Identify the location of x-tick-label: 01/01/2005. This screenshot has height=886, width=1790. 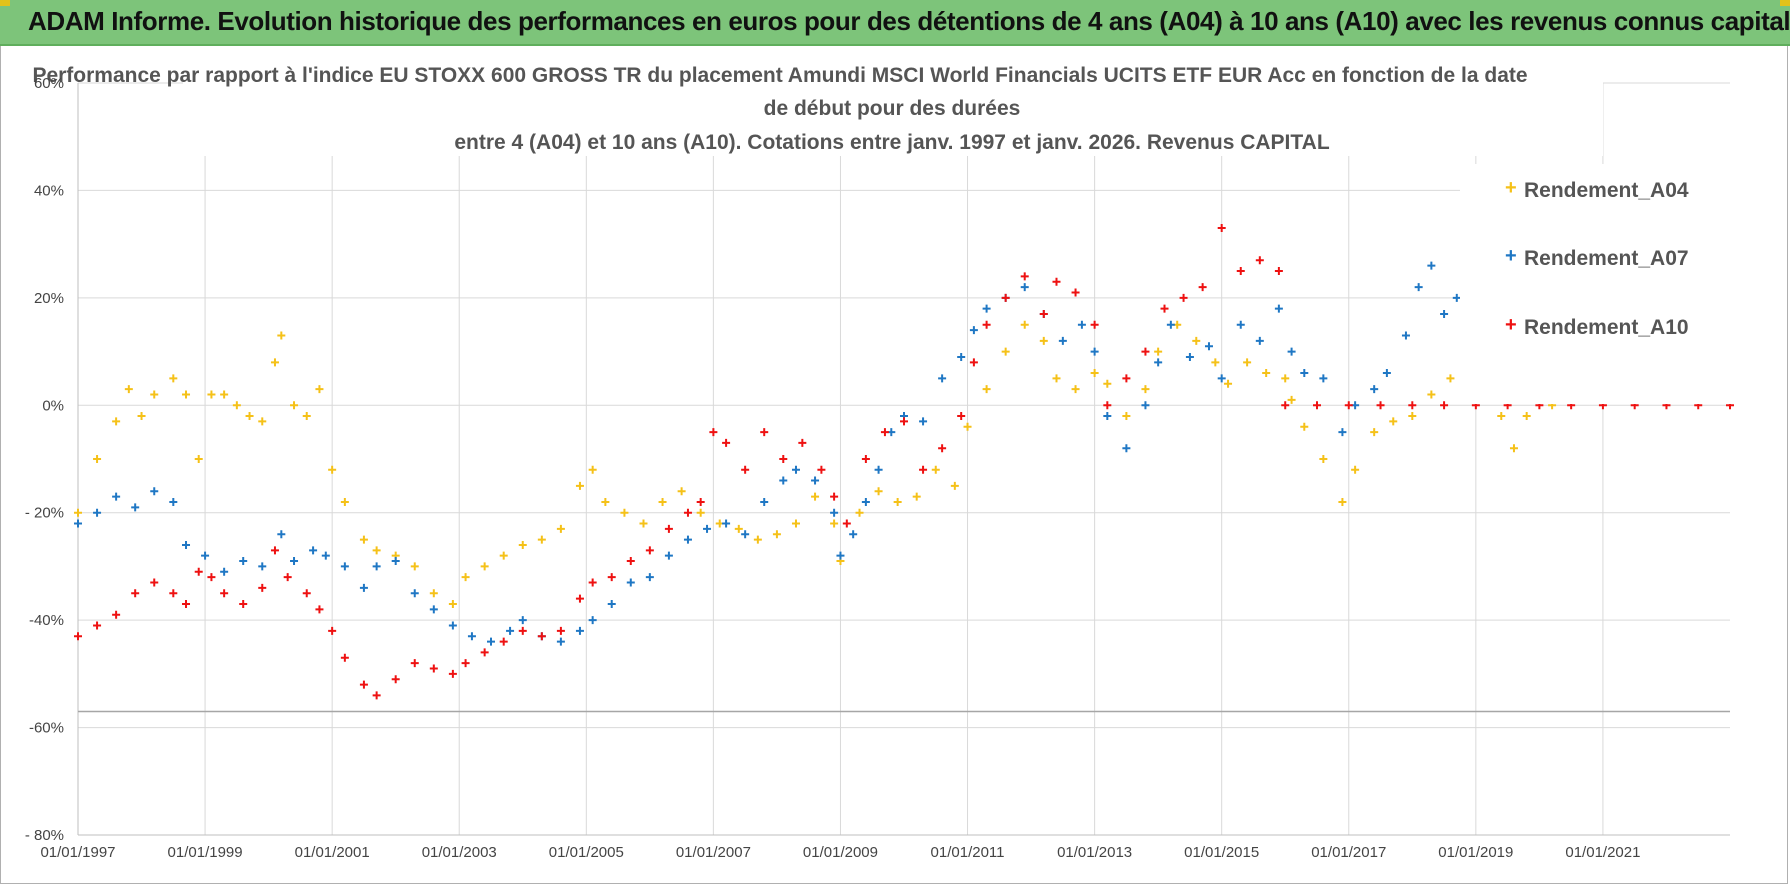
(586, 852).